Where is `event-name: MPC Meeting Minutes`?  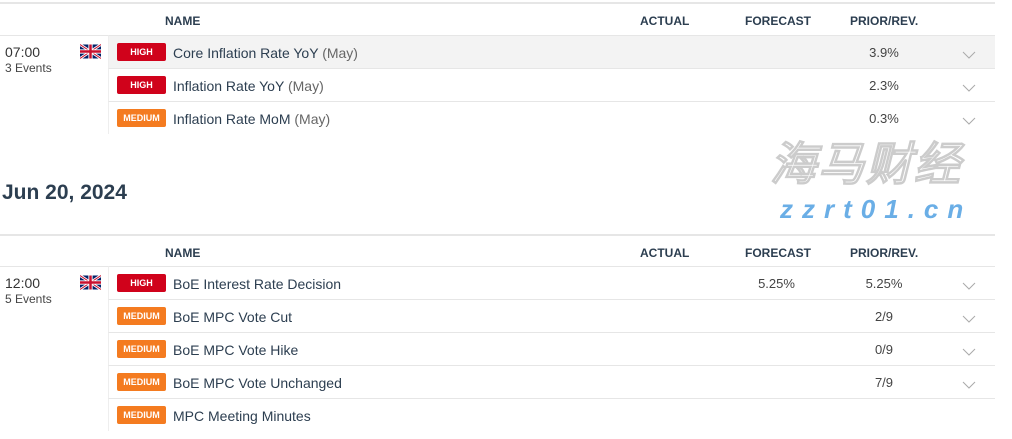
event-name: MPC Meeting Minutes is located at coordinates (242, 416).